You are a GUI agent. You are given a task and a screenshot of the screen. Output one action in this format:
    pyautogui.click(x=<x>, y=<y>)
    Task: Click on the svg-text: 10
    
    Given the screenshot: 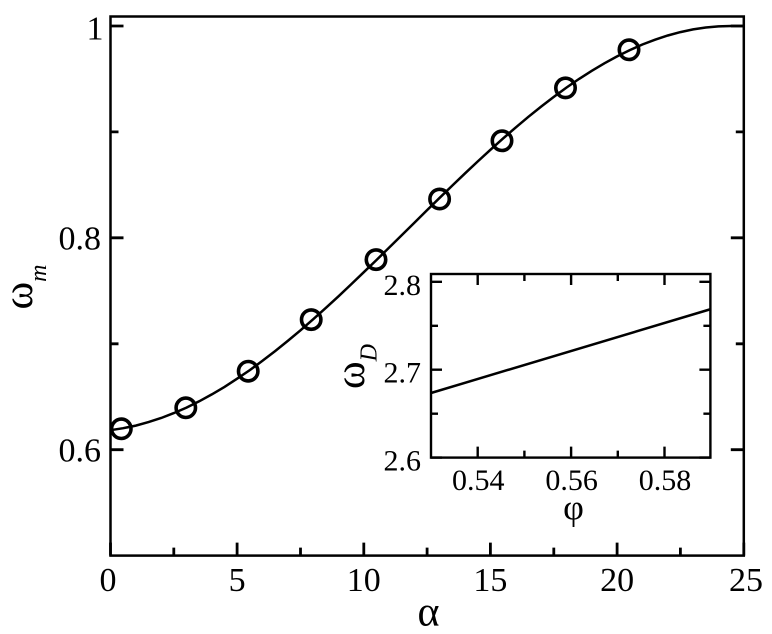 What is the action you would take?
    pyautogui.click(x=364, y=580)
    